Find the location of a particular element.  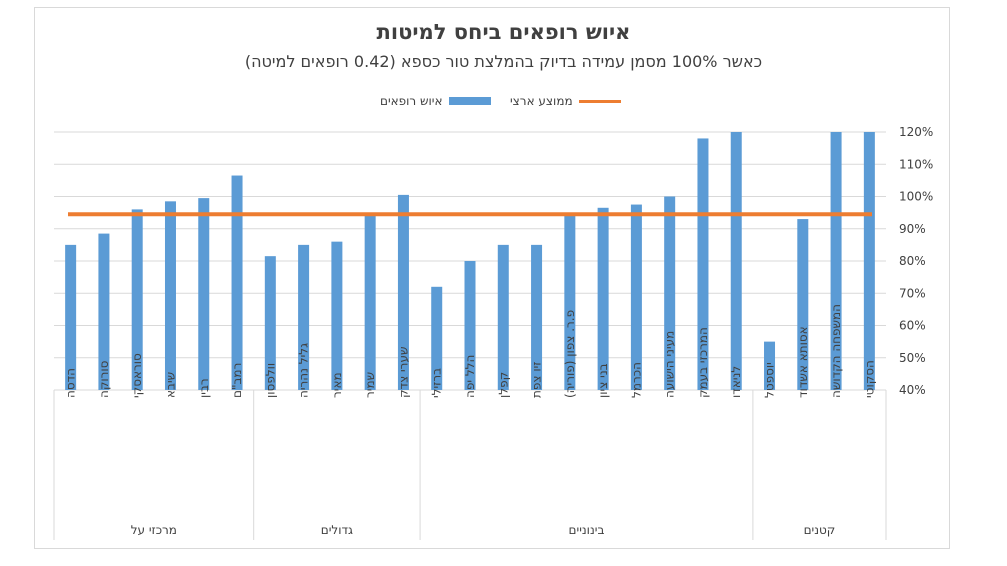

y-tick-label: 80% is located at coordinates (912, 261).